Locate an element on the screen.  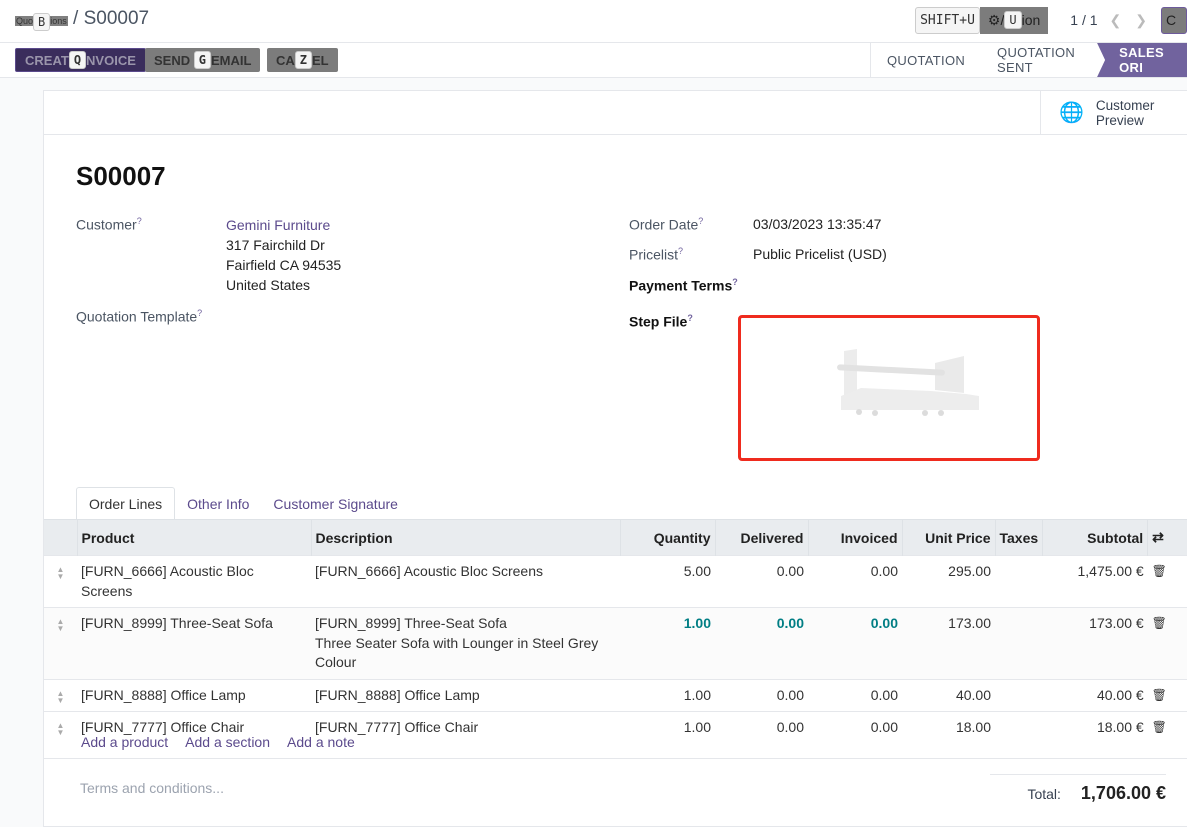
tab-order-lines: Order Lines is located at coordinates (126, 503).